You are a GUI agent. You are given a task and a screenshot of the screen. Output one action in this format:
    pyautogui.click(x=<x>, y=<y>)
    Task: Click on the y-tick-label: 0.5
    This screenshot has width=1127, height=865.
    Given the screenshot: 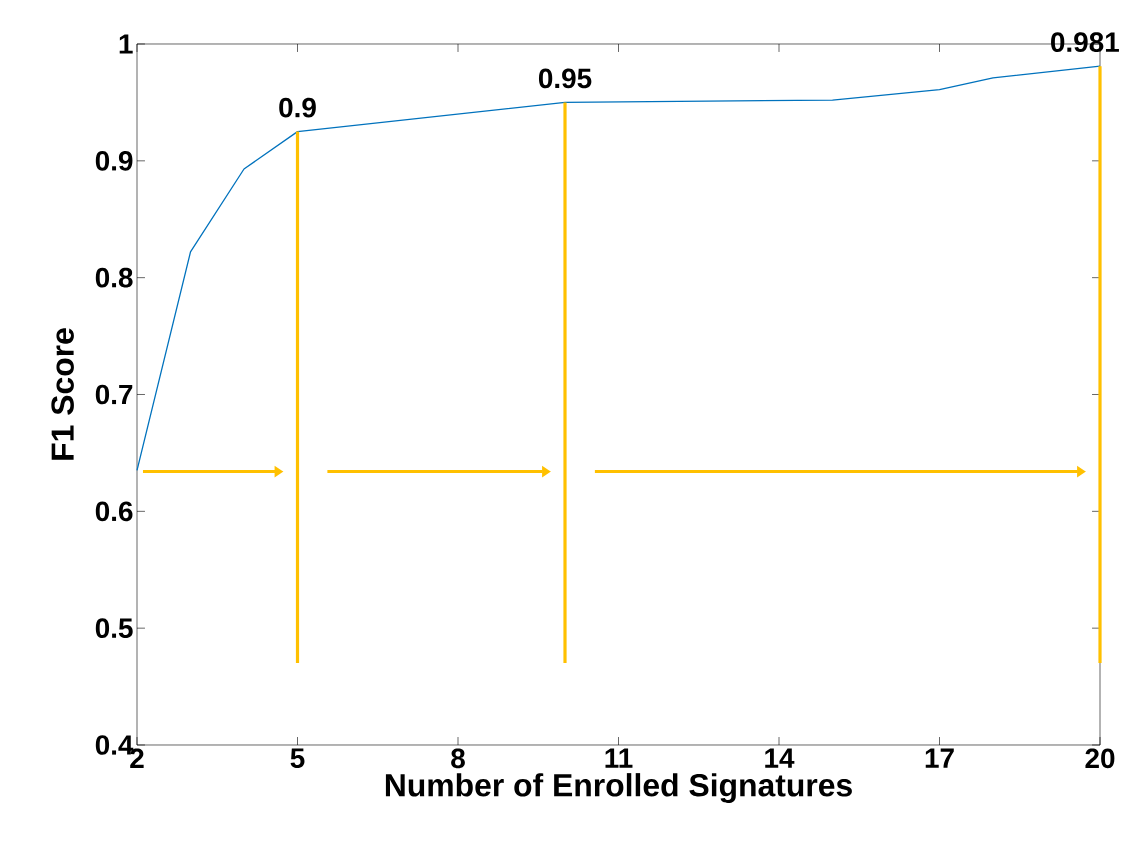 What is the action you would take?
    pyautogui.click(x=114, y=628)
    